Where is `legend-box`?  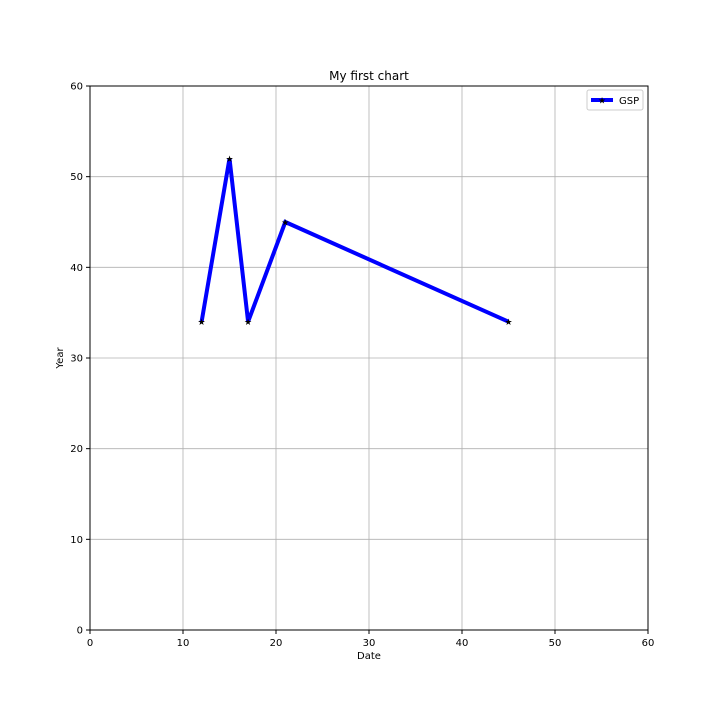
legend-box is located at coordinates (615, 100).